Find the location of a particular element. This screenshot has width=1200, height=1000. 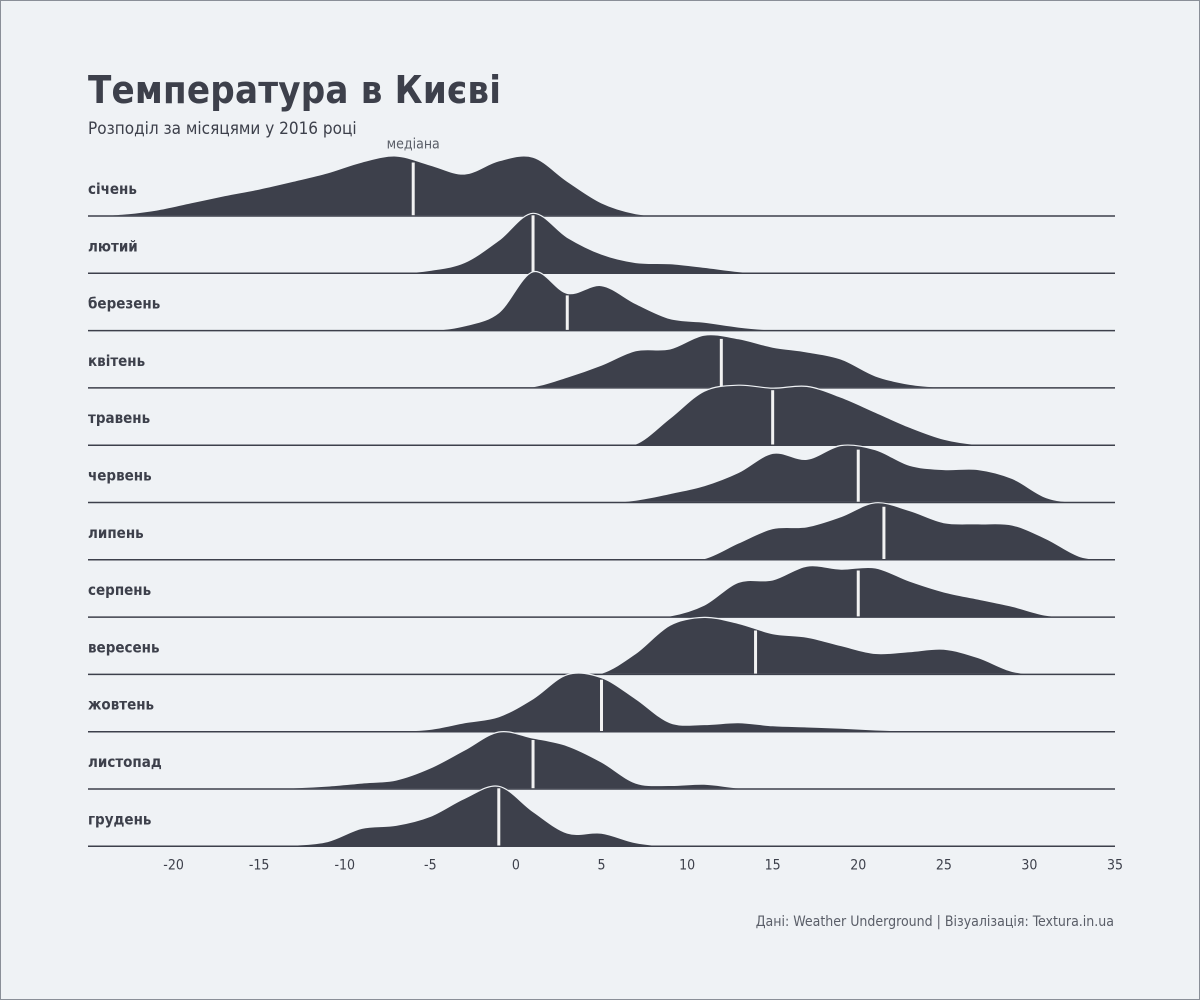

ridge-row: травень is located at coordinates (601, 415).